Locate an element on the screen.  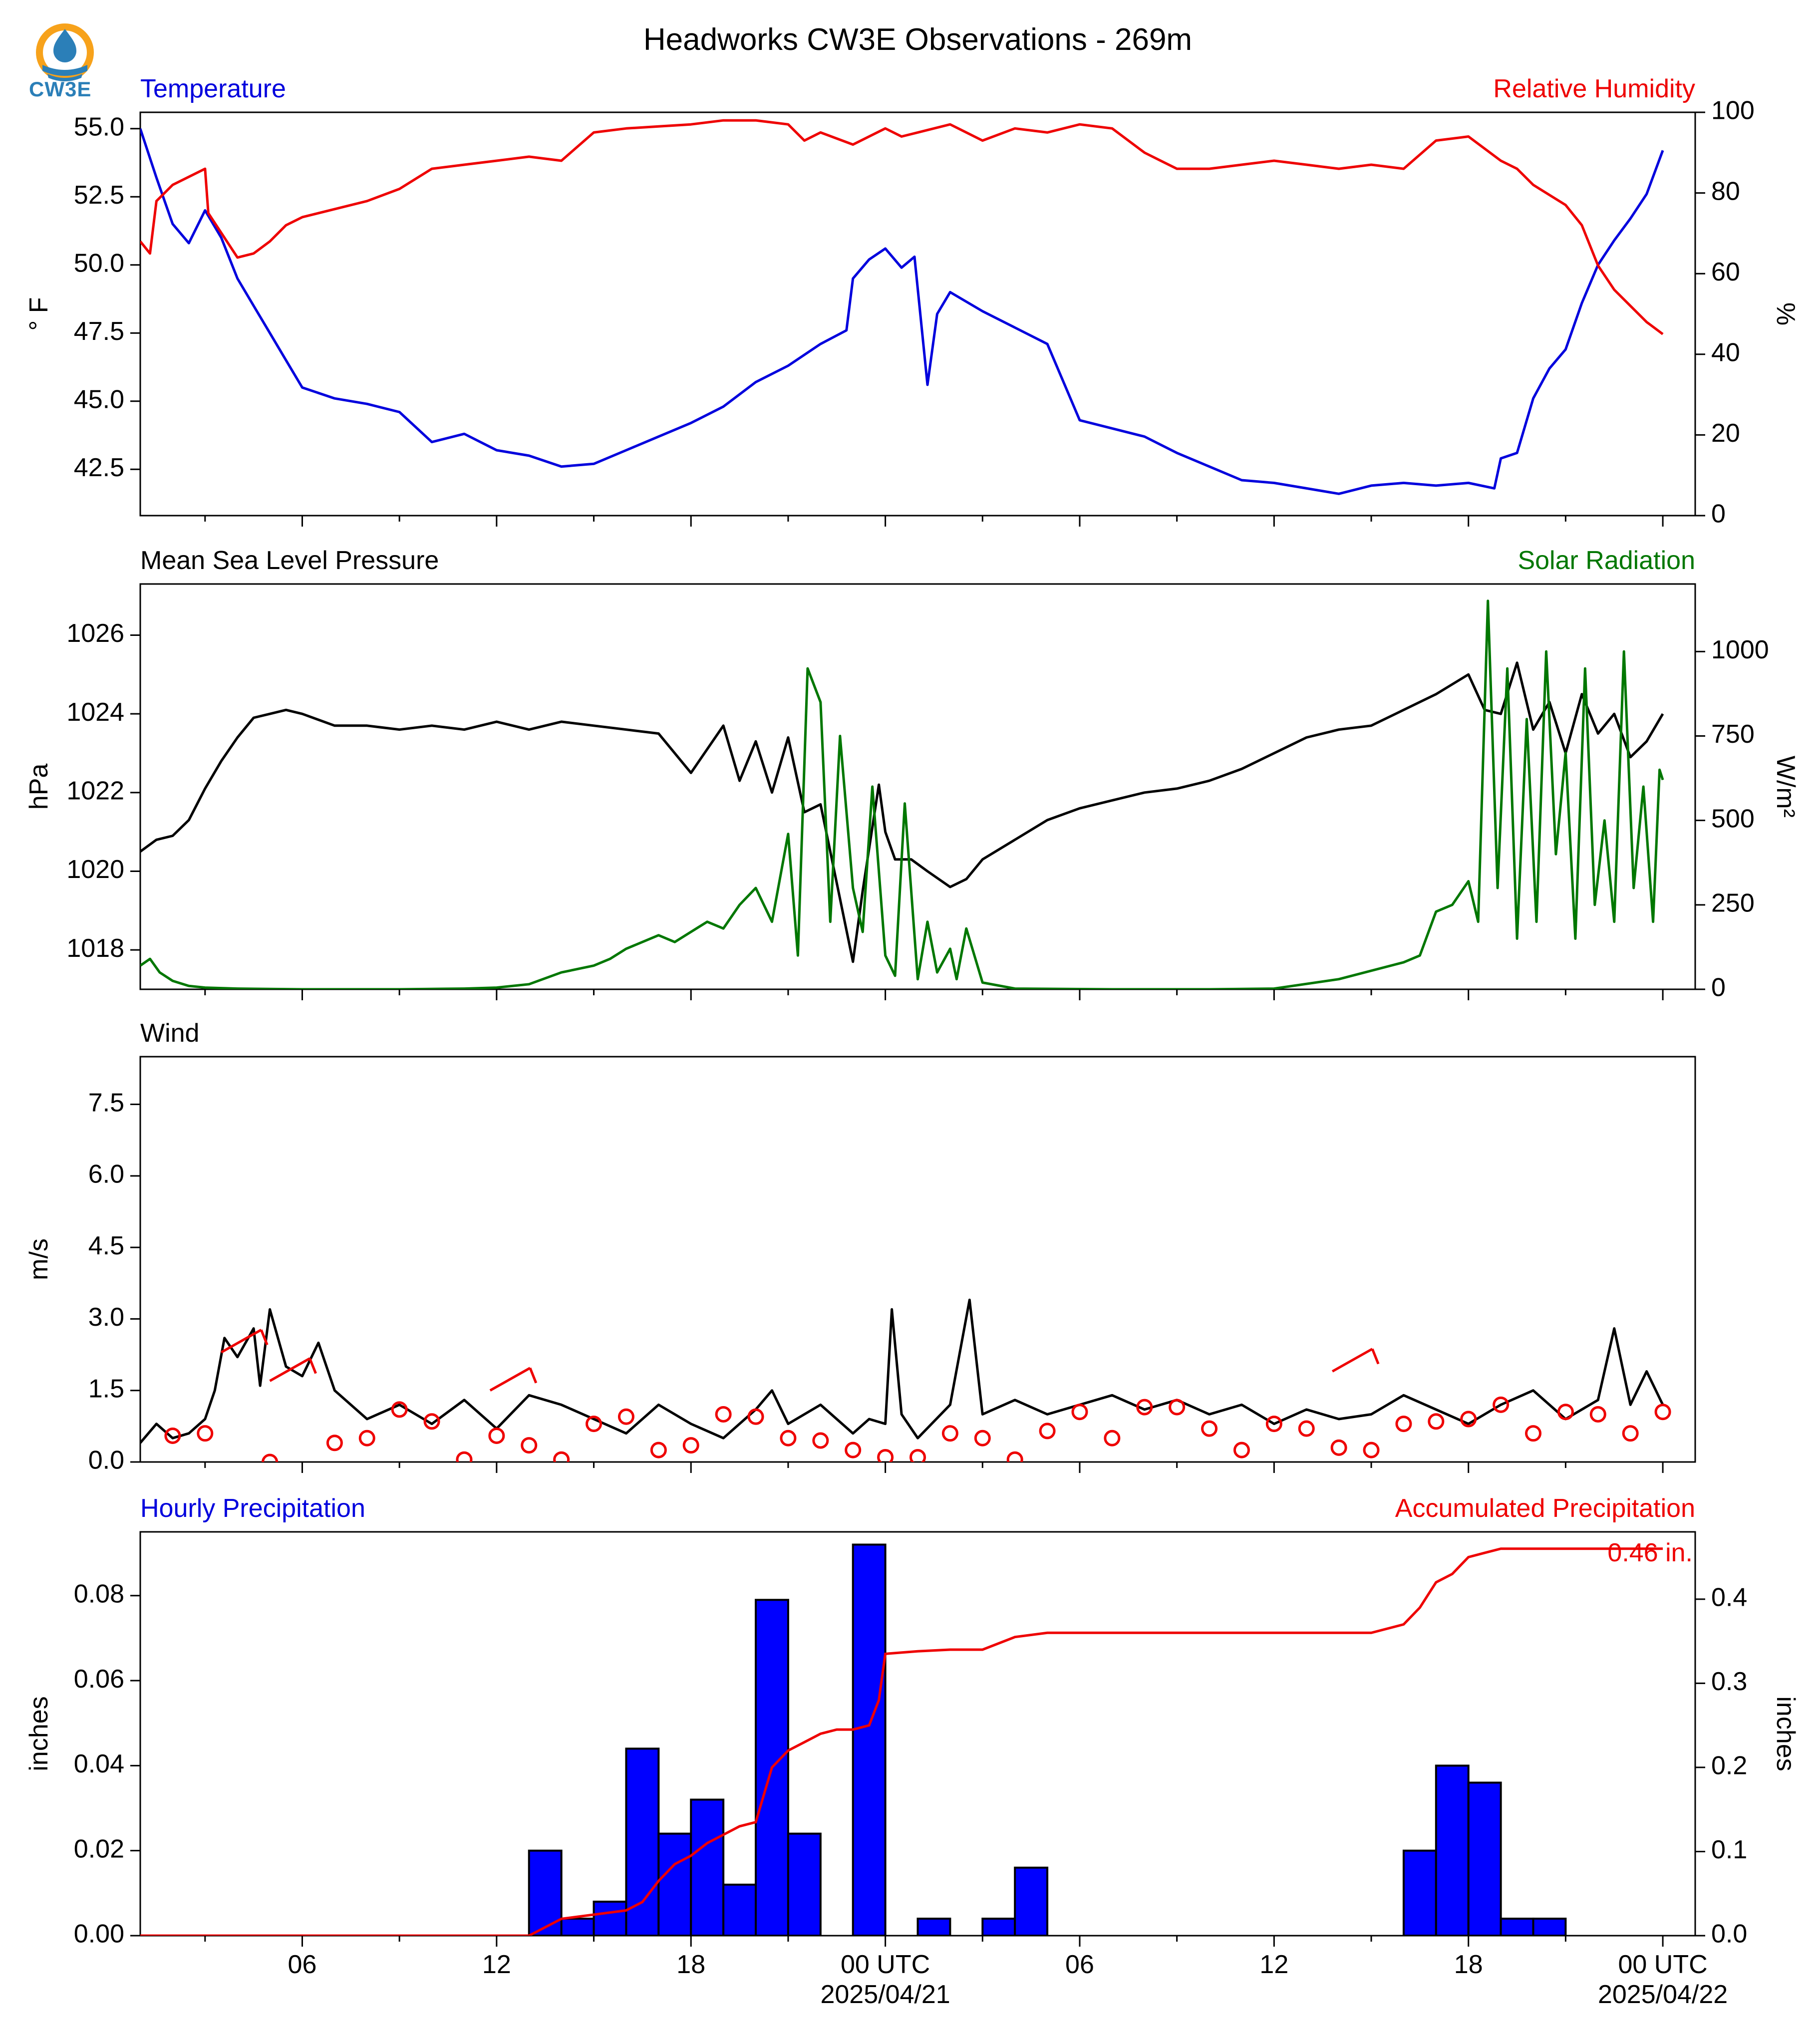
logo-icon is located at coordinates (65, 52).